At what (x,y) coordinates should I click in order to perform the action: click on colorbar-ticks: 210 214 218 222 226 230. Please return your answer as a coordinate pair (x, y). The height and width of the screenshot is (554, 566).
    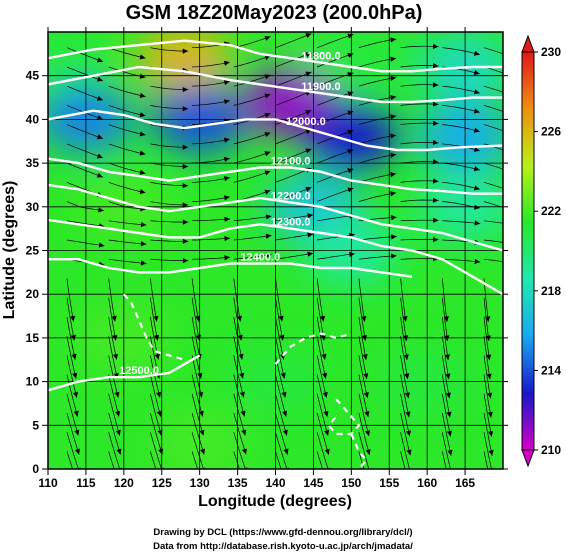
    Looking at the image, I should click on (547, 251).